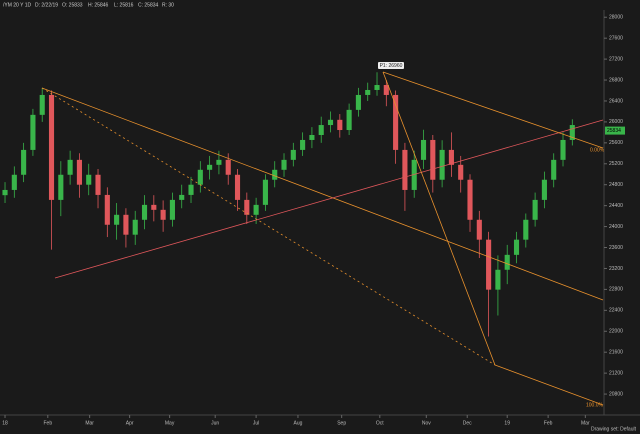 This screenshot has height=434, width=640. I want to click on pivot-box, so click(391, 65).